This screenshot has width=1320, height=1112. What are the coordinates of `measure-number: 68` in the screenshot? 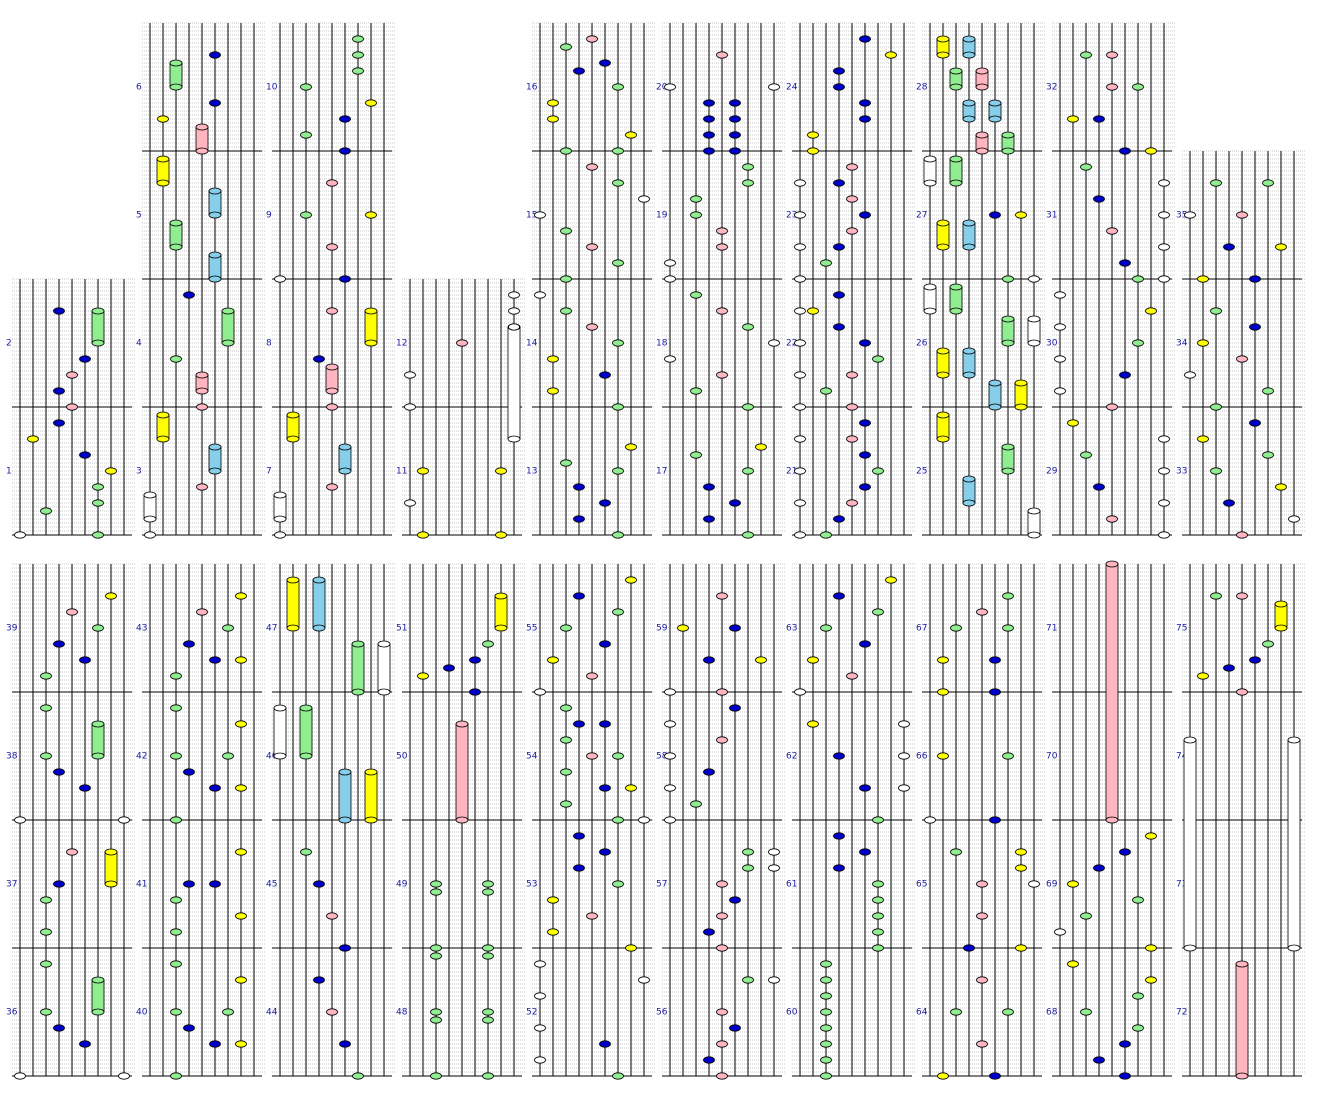 It's located at (1052, 1013).